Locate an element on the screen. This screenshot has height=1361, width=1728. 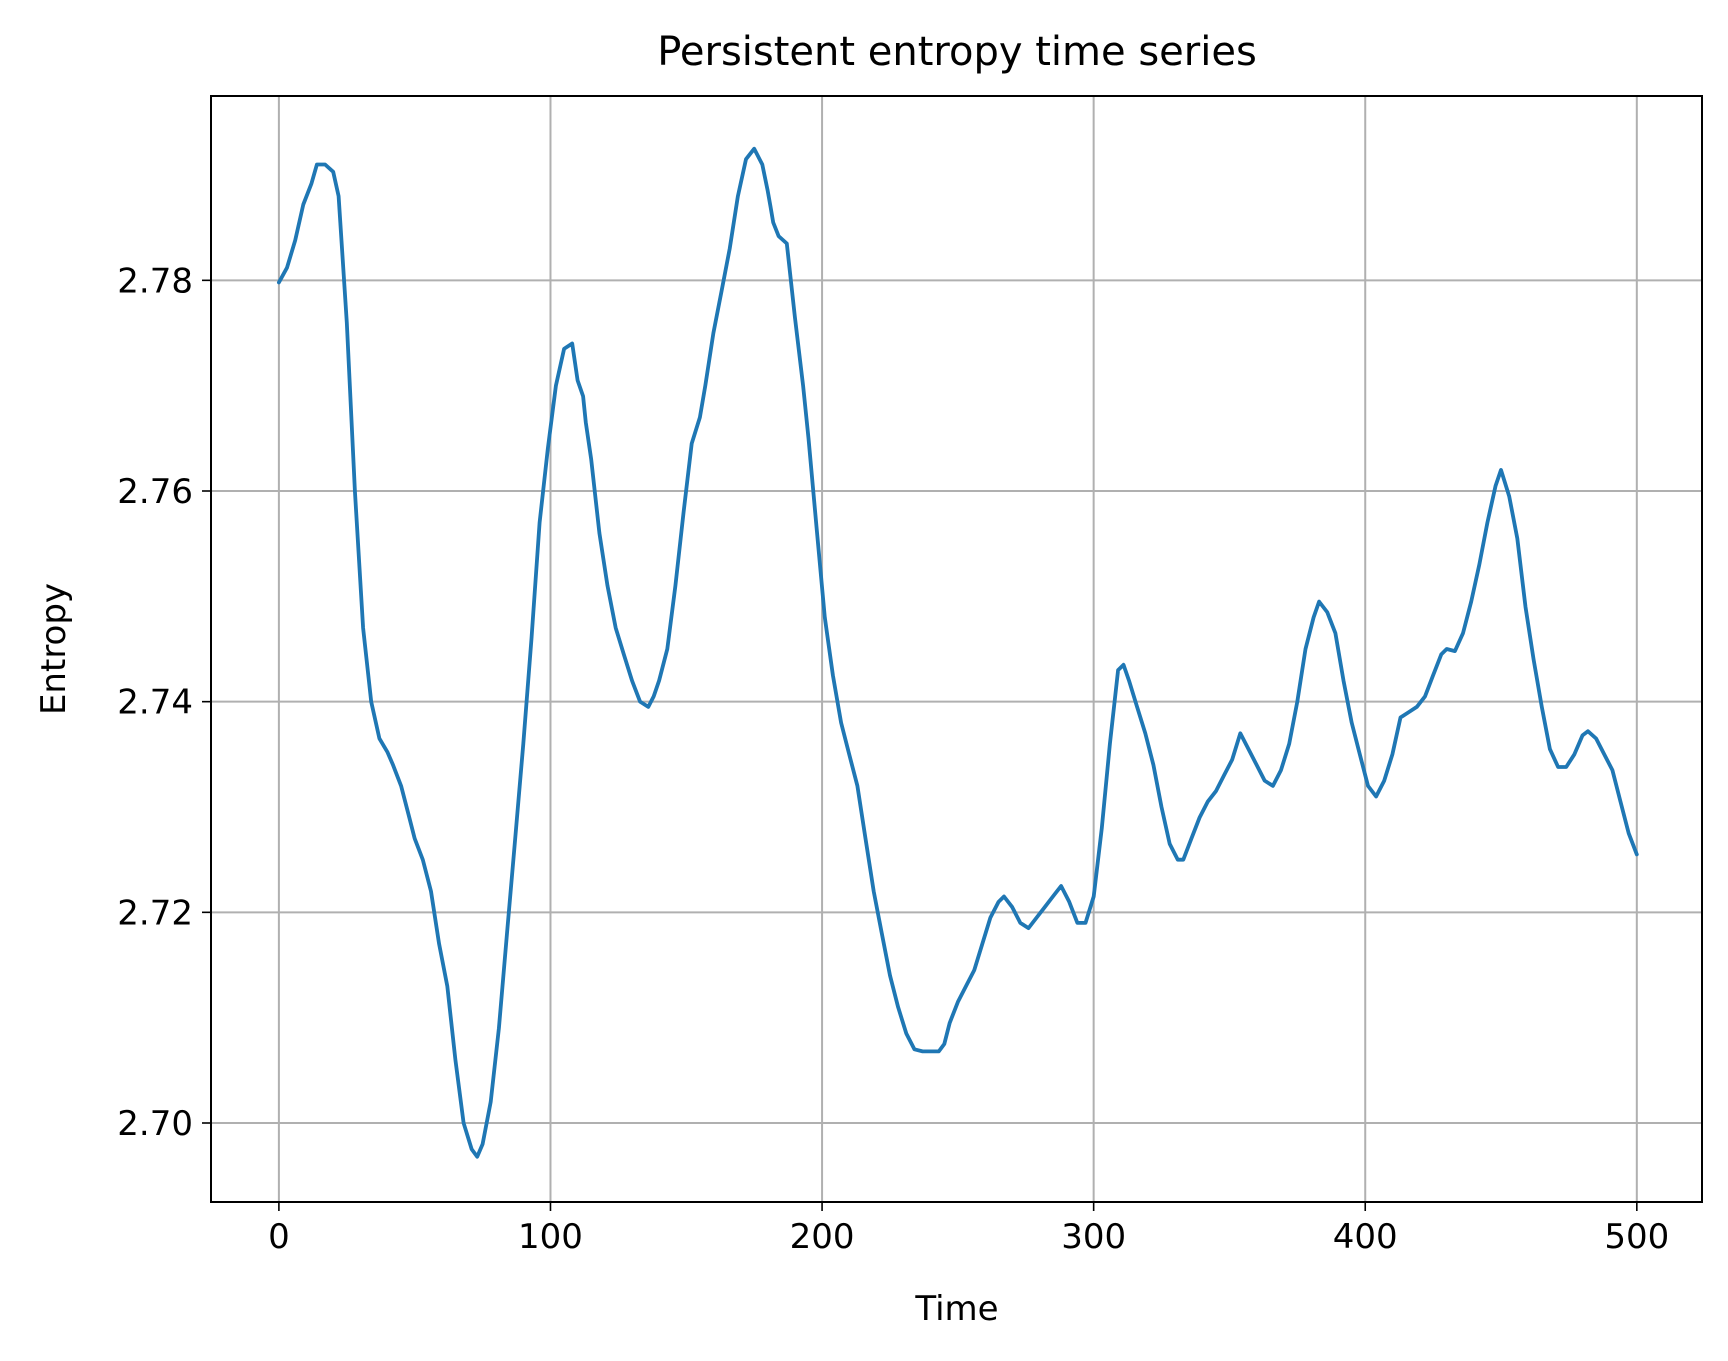
chart-title: Persistent entropy time series is located at coordinates (957, 52).